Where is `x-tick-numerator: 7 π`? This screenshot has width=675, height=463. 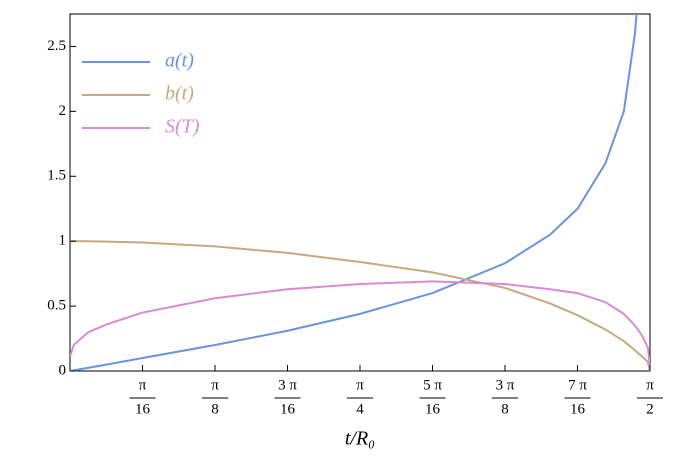 x-tick-numerator: 7 π is located at coordinates (577, 385).